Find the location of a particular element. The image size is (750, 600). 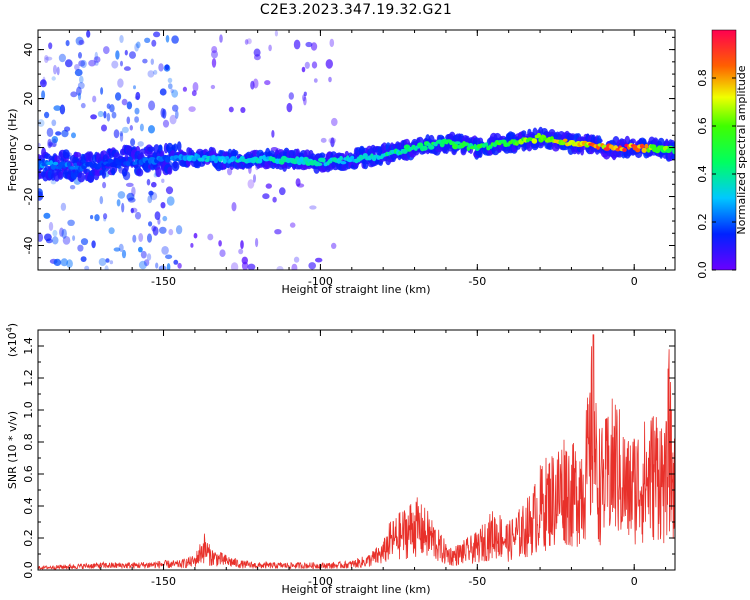

x-tick-label: -150 is located at coordinates (163, 281).